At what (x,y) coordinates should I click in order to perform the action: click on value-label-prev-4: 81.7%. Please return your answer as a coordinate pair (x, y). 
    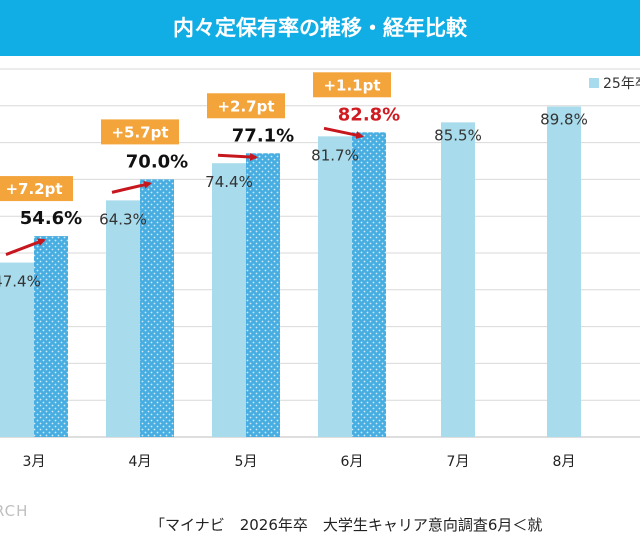
    Looking at the image, I should click on (335, 155).